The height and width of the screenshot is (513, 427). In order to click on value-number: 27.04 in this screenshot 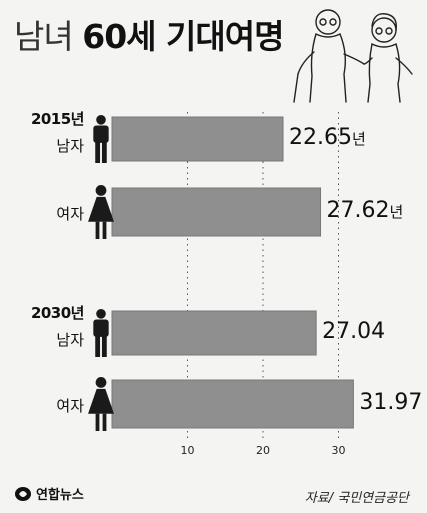, I will do `click(354, 331)`.